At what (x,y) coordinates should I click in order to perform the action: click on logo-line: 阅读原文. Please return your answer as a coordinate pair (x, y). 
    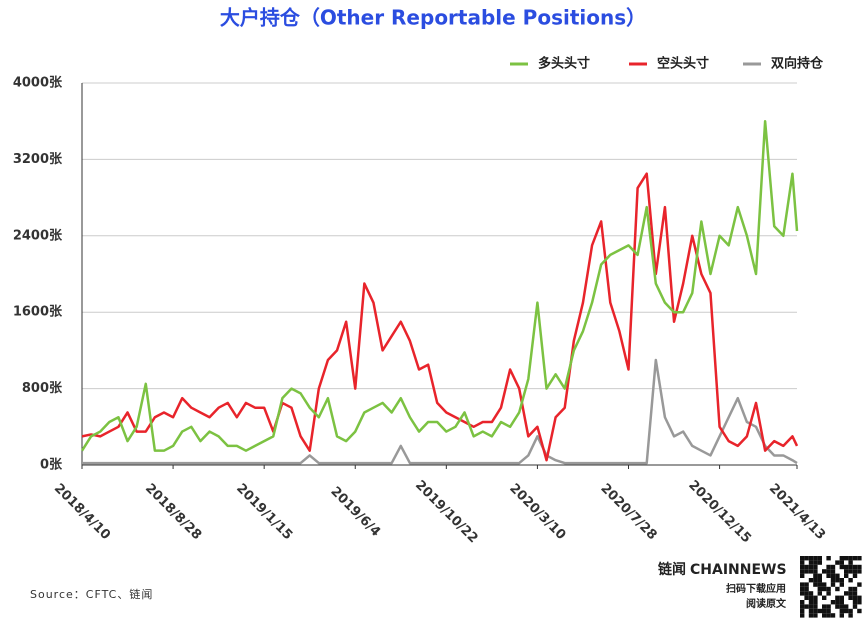
    Looking at the image, I should click on (766, 603).